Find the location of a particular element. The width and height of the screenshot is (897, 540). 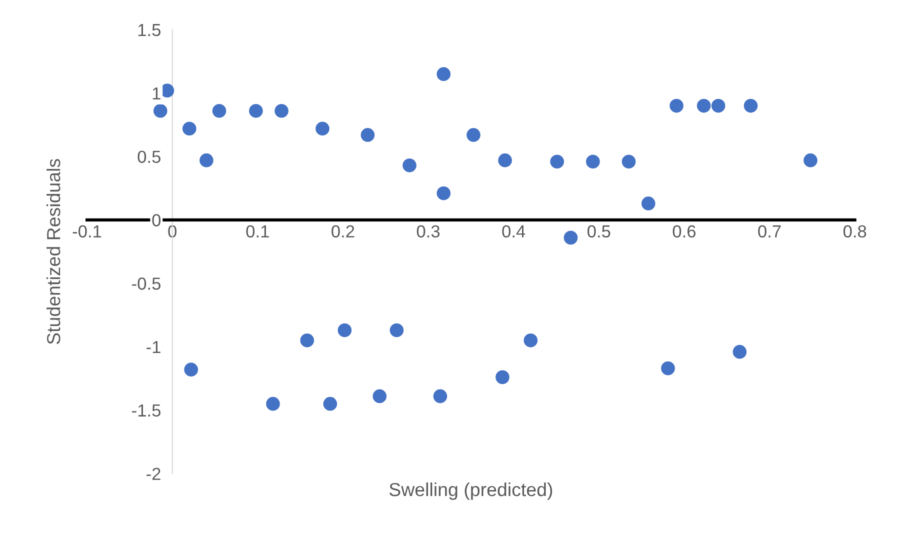

y-tick-label: 1.5 is located at coordinates (149, 30).